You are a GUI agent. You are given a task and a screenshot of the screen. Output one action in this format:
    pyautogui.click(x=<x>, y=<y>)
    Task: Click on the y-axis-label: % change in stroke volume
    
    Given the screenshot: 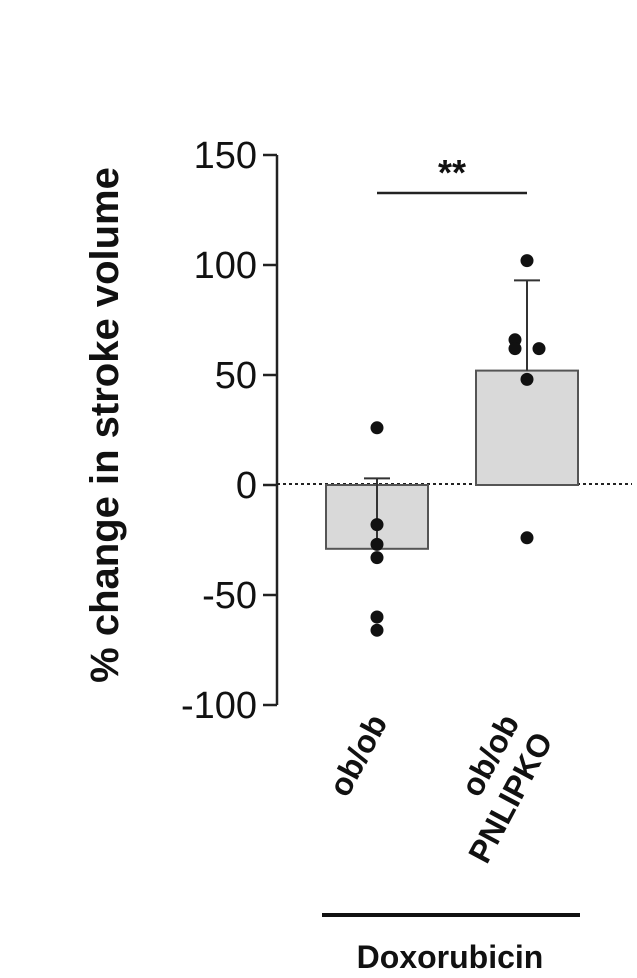 What is the action you would take?
    pyautogui.click(x=105, y=425)
    